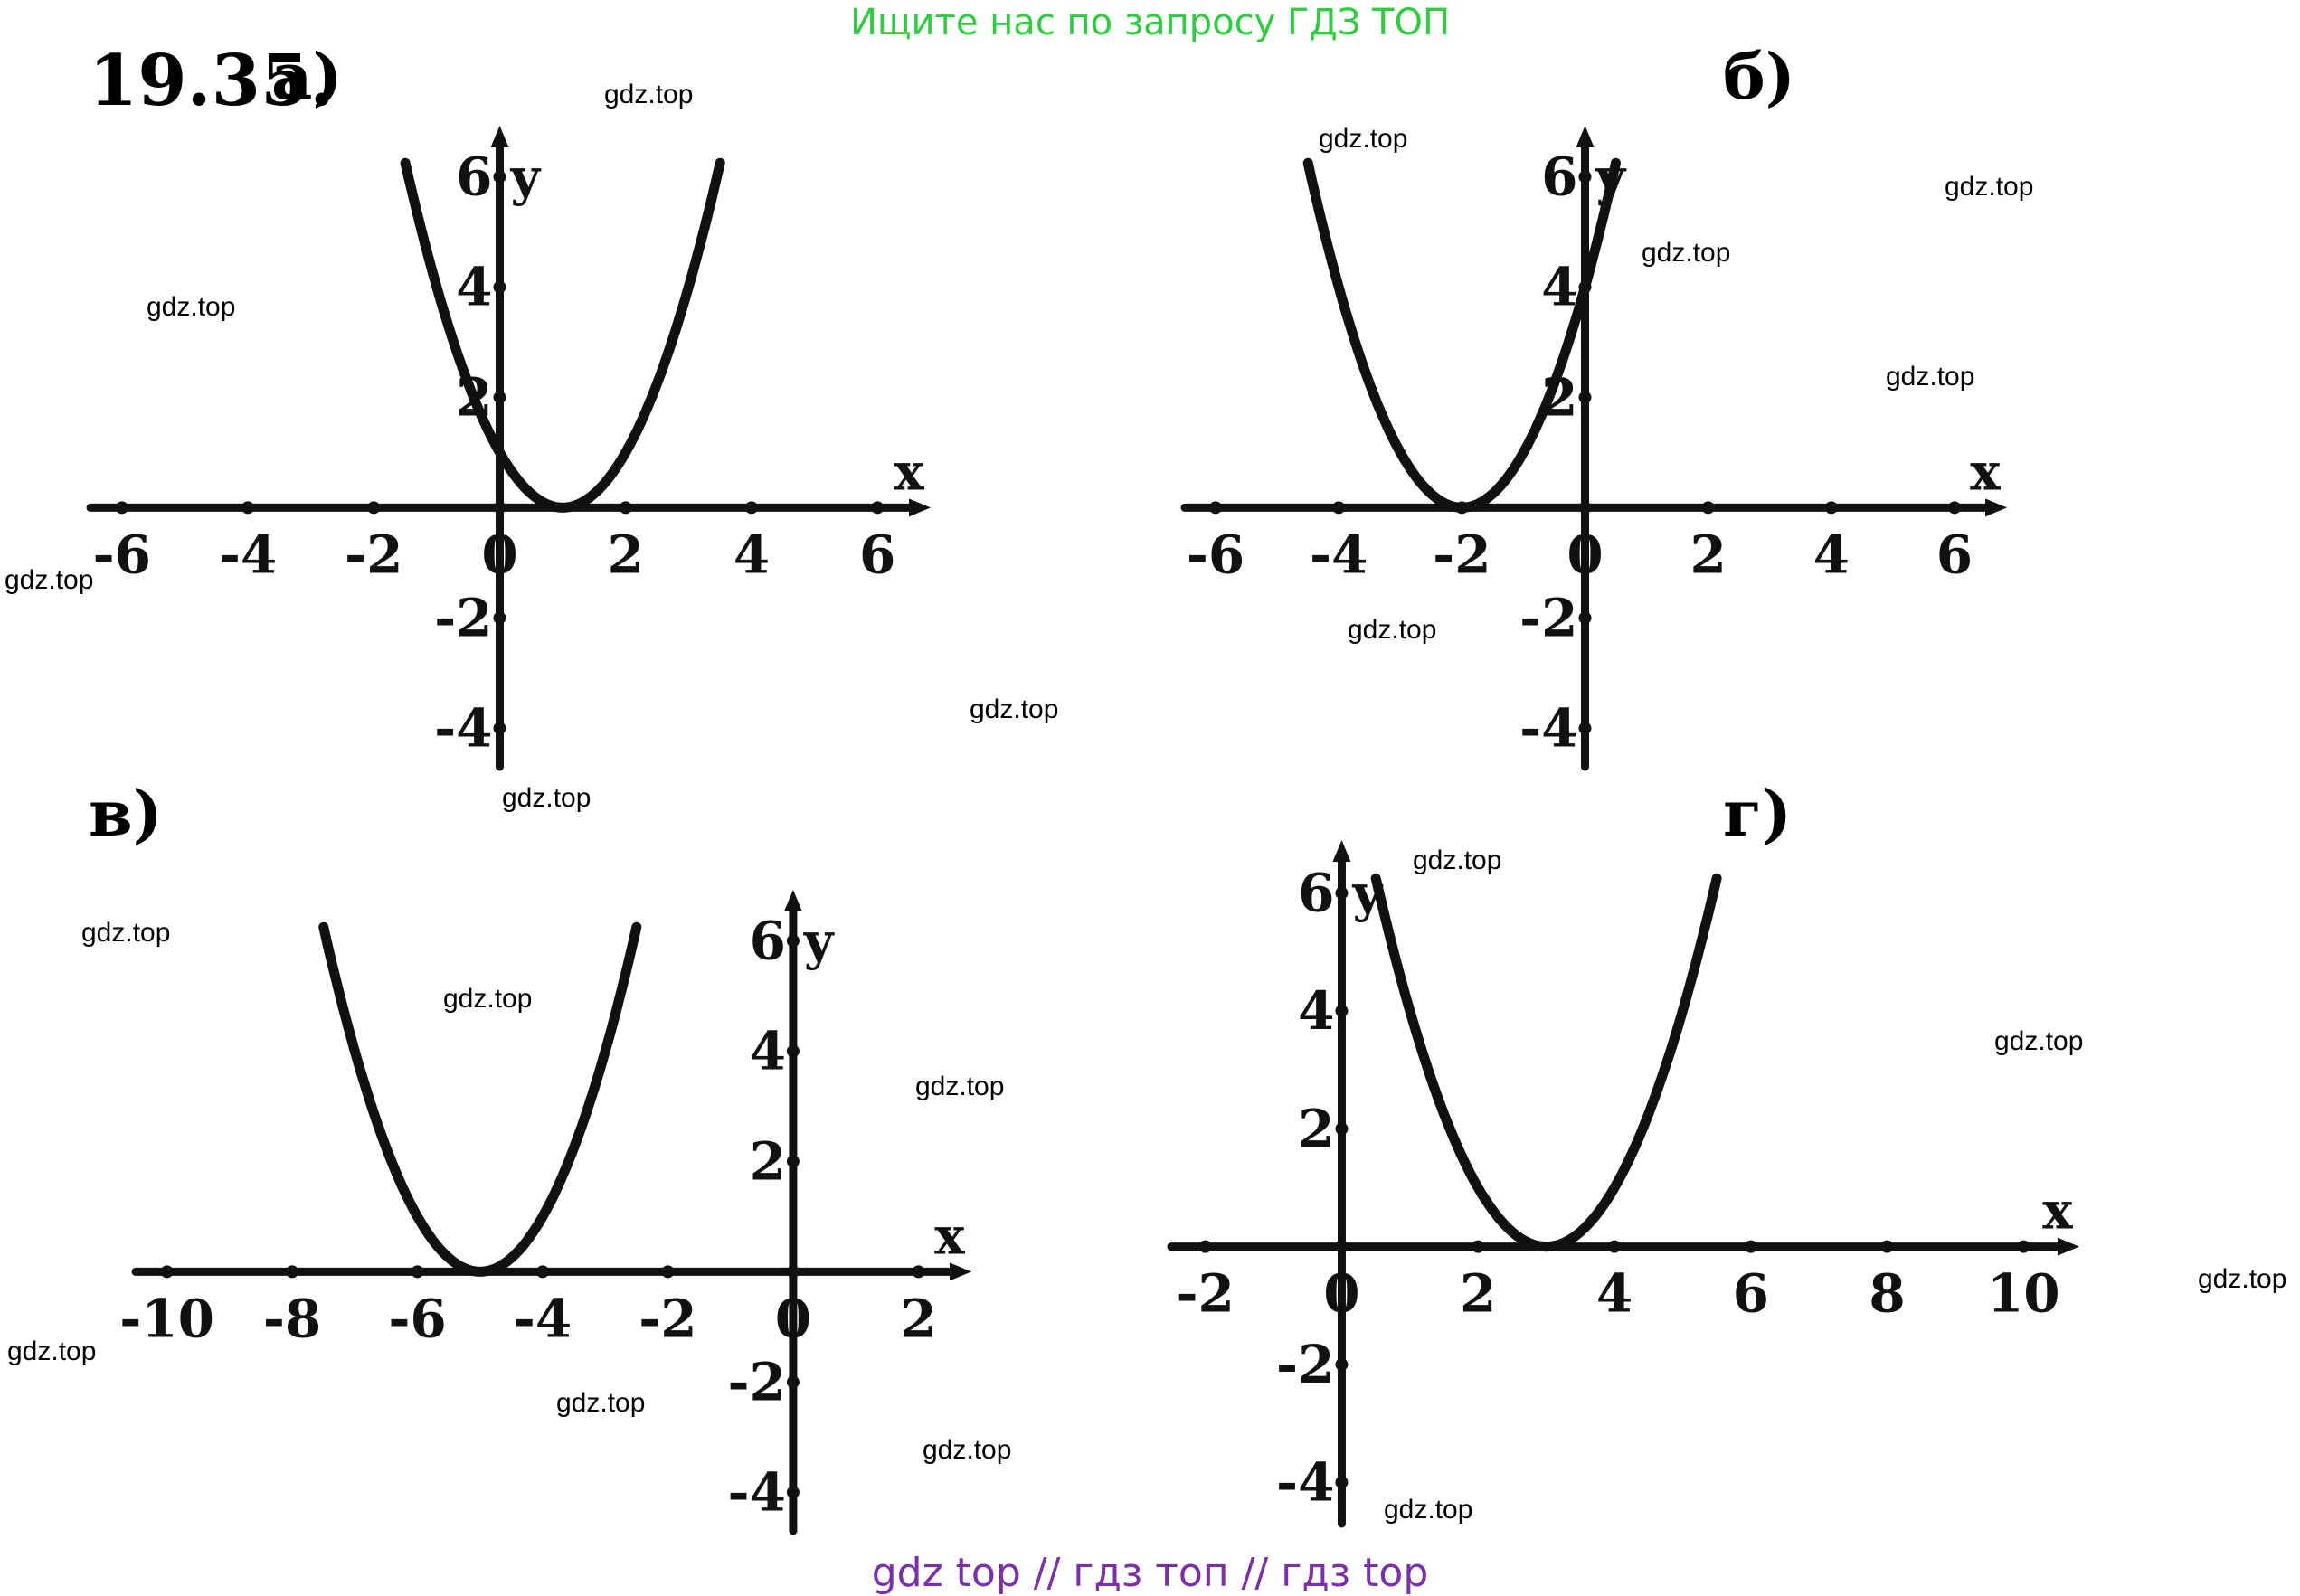  I want to click on x-tick-label: 10, so click(2023, 1294).